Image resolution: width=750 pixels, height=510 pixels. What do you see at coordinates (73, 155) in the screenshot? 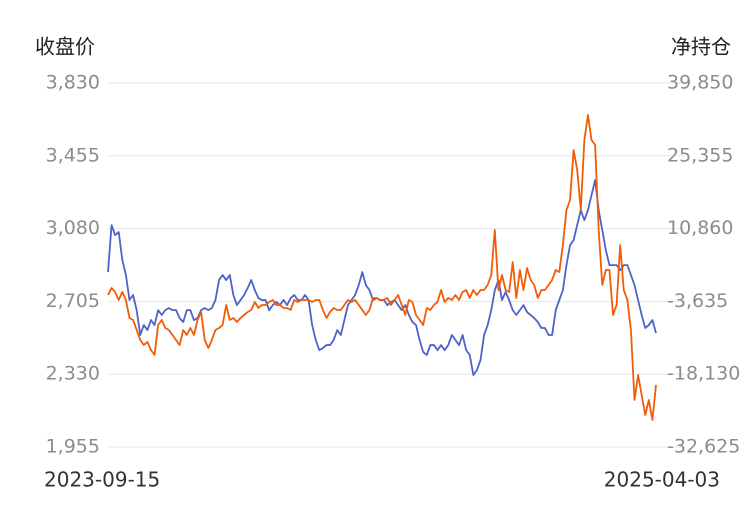
I see `y-tick-label: 3,455` at bounding box center [73, 155].